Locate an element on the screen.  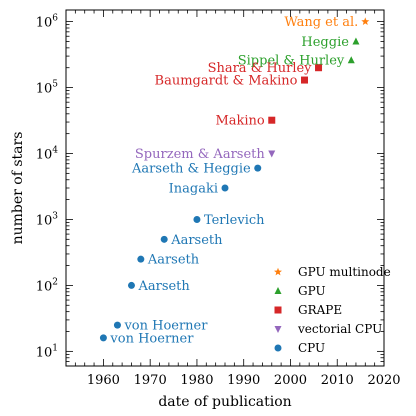
data-label: Heggie is located at coordinates (325, 42).